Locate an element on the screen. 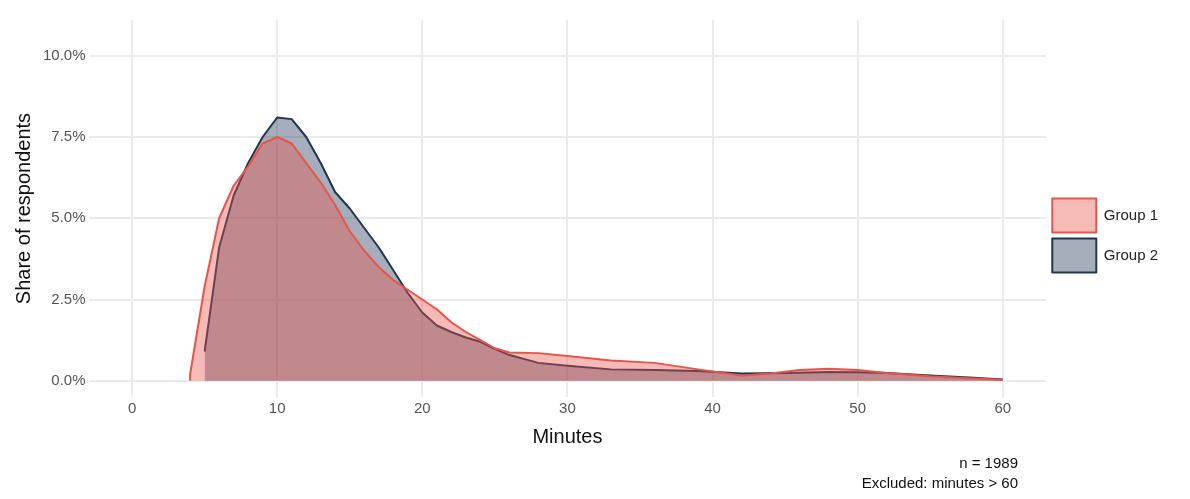 Image resolution: width=1190 pixels, height=499 pixels. x-tick-label: 30 is located at coordinates (567, 408).